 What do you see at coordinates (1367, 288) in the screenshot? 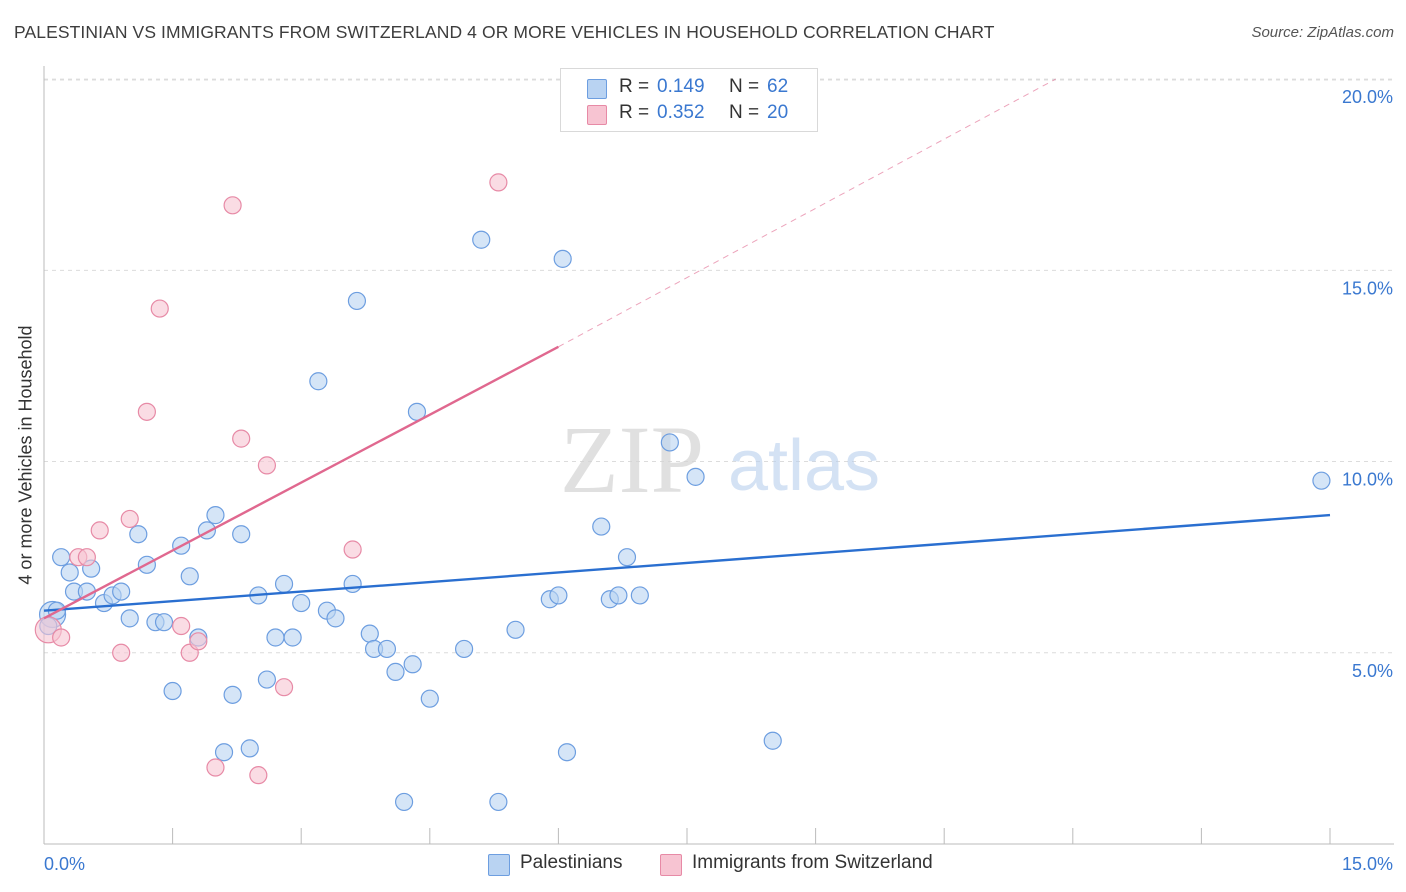
I see `y-tick-label: 15.0%` at bounding box center [1367, 288].